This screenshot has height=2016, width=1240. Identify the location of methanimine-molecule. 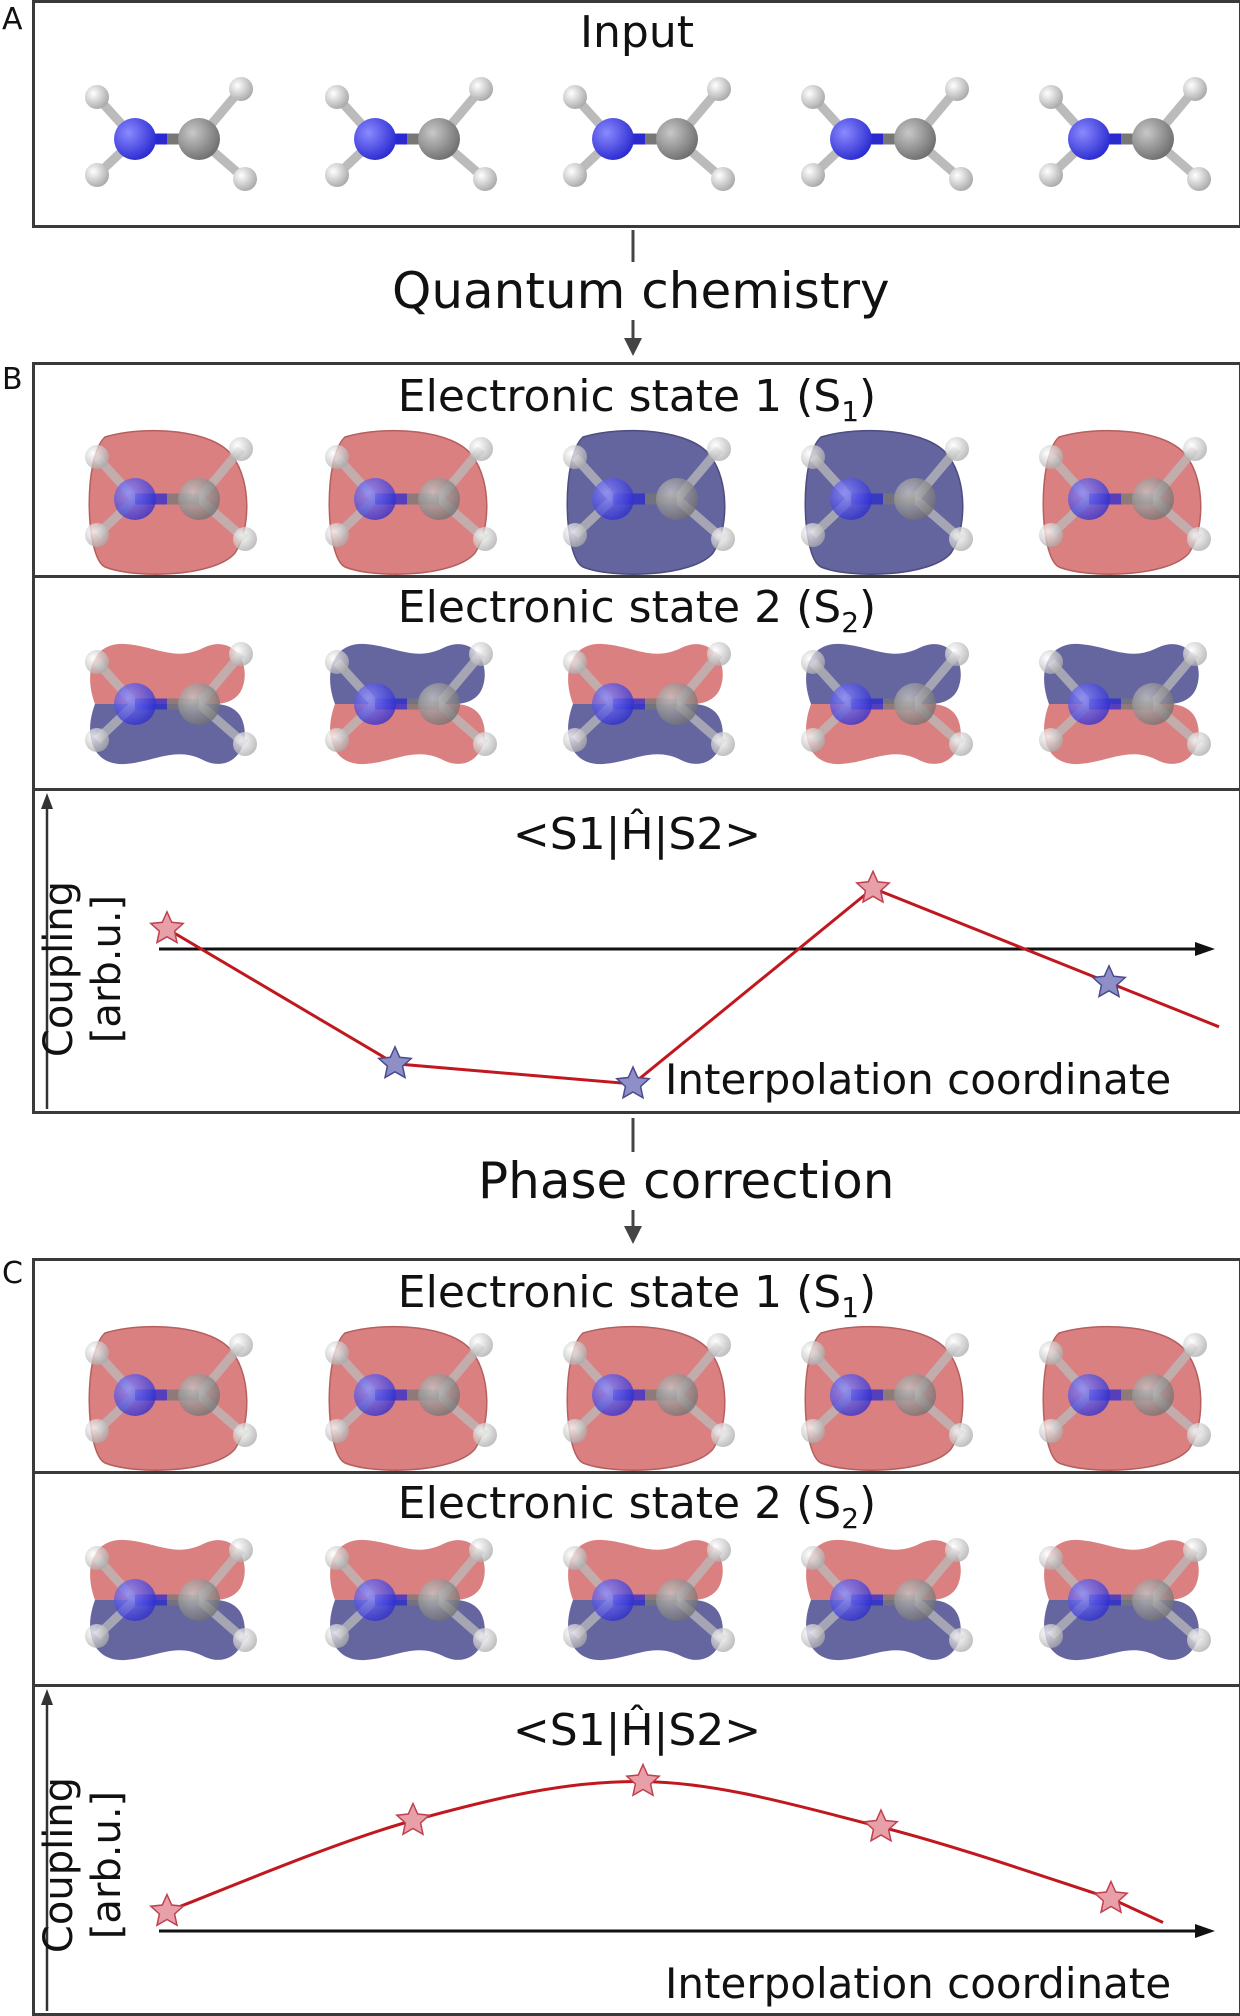
(1125, 134).